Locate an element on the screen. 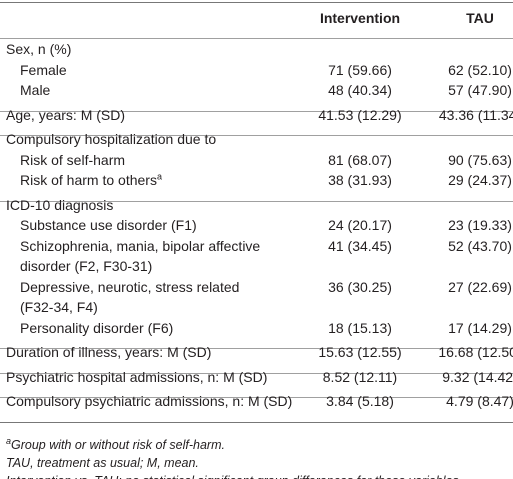 Image resolution: width=513 pixels, height=479 pixels. row-label: Risk of self-harm is located at coordinates (73, 159).